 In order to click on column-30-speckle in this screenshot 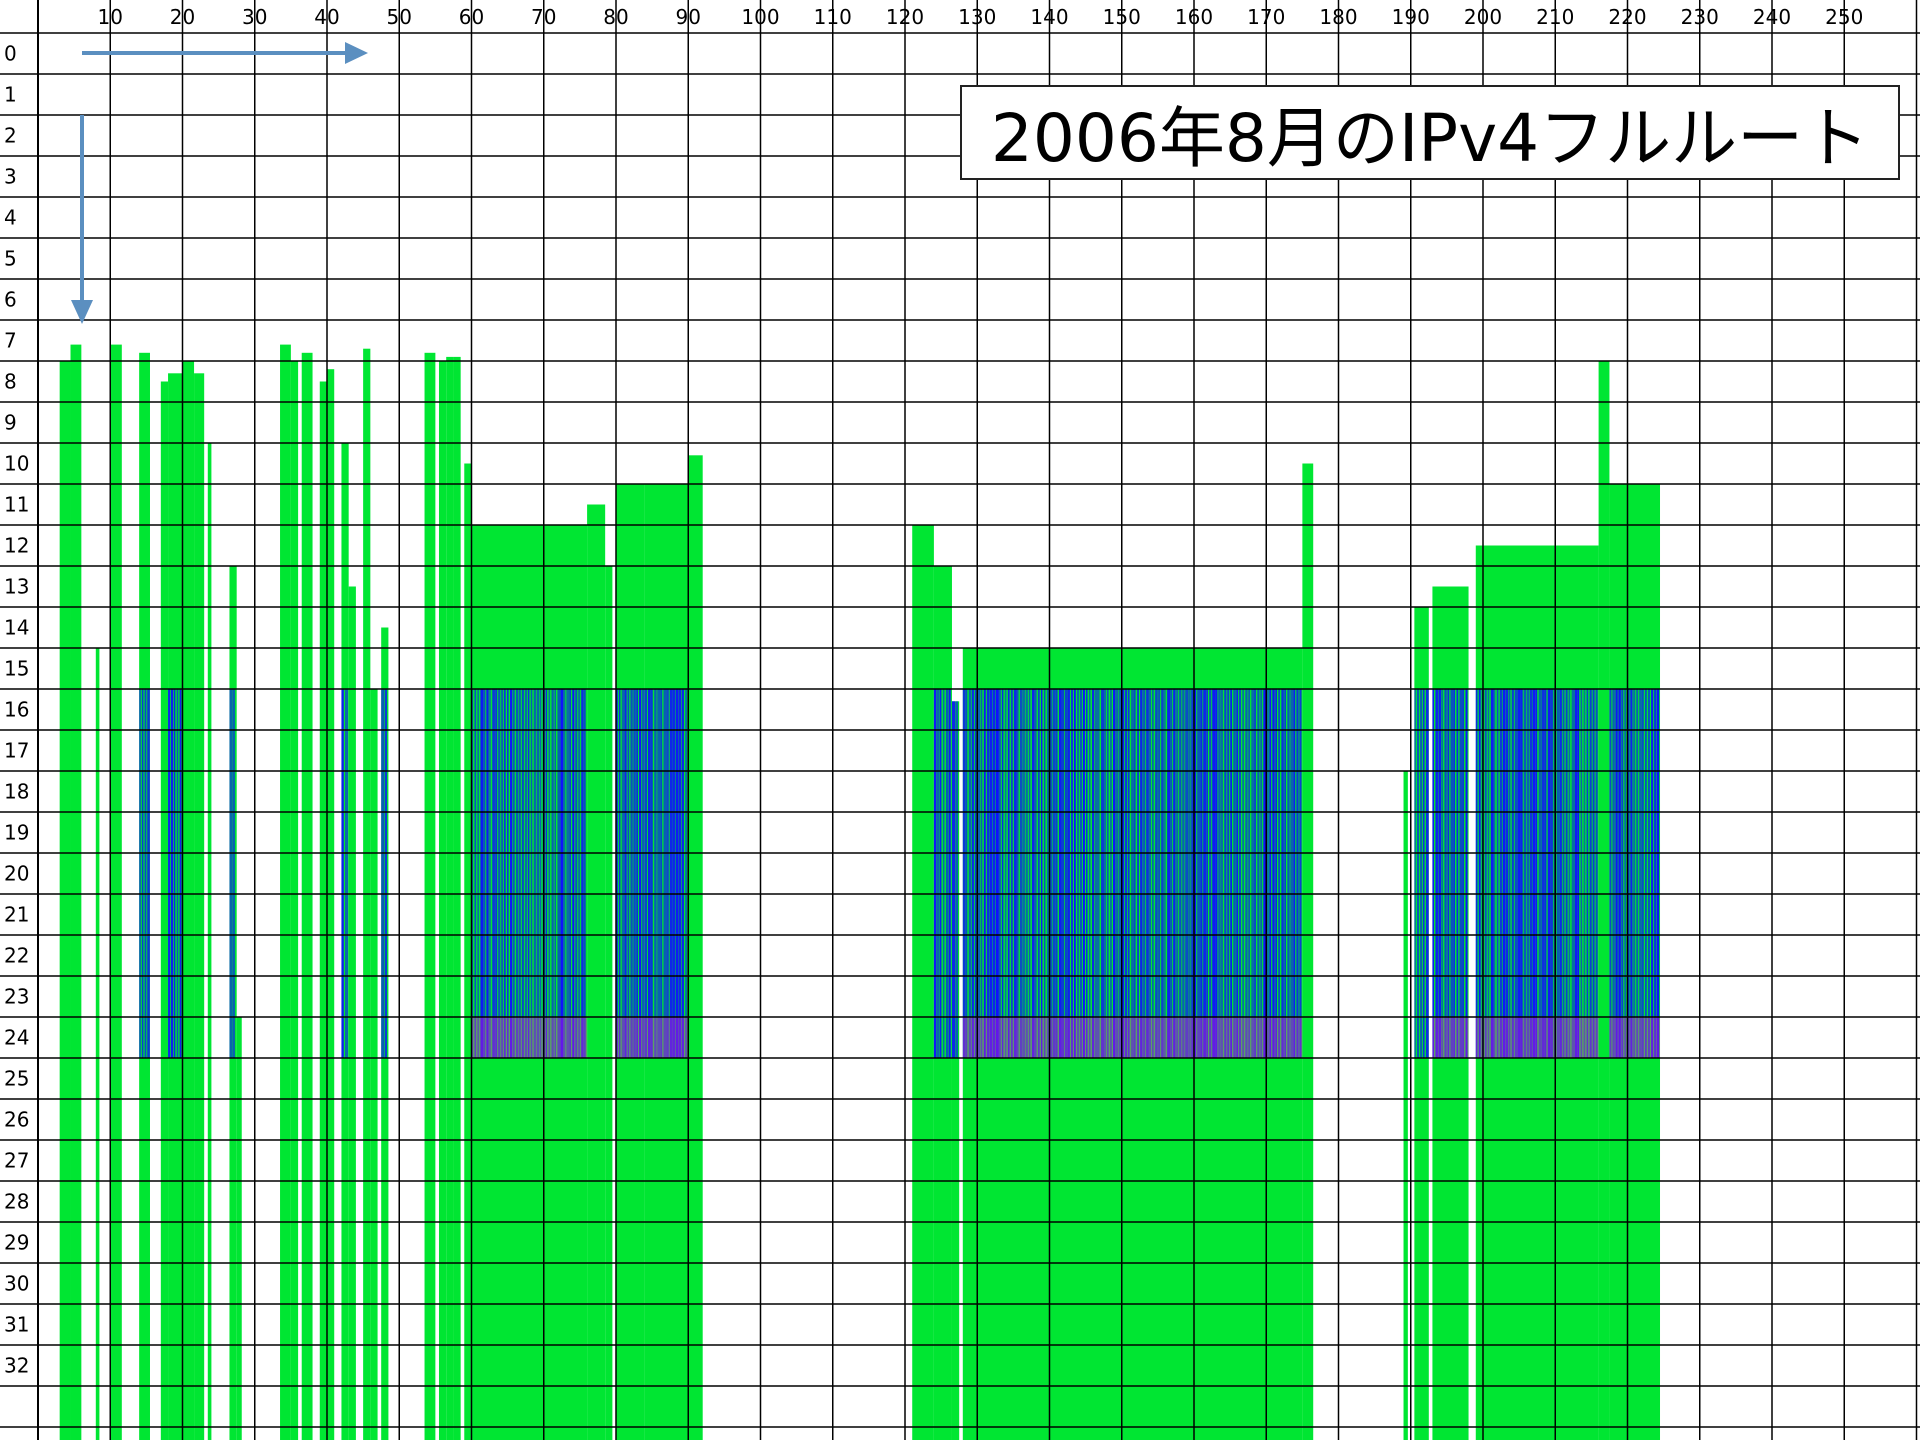, I will do `click(630, 873)`.